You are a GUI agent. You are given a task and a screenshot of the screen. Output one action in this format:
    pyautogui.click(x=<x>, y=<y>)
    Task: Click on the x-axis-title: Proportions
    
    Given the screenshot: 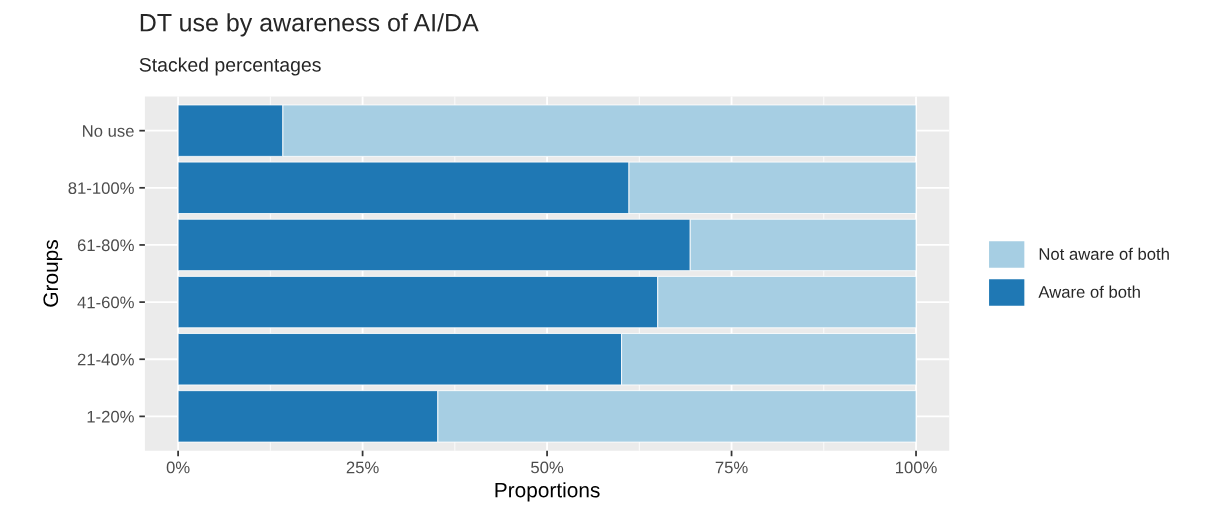 What is the action you would take?
    pyautogui.click(x=547, y=492)
    